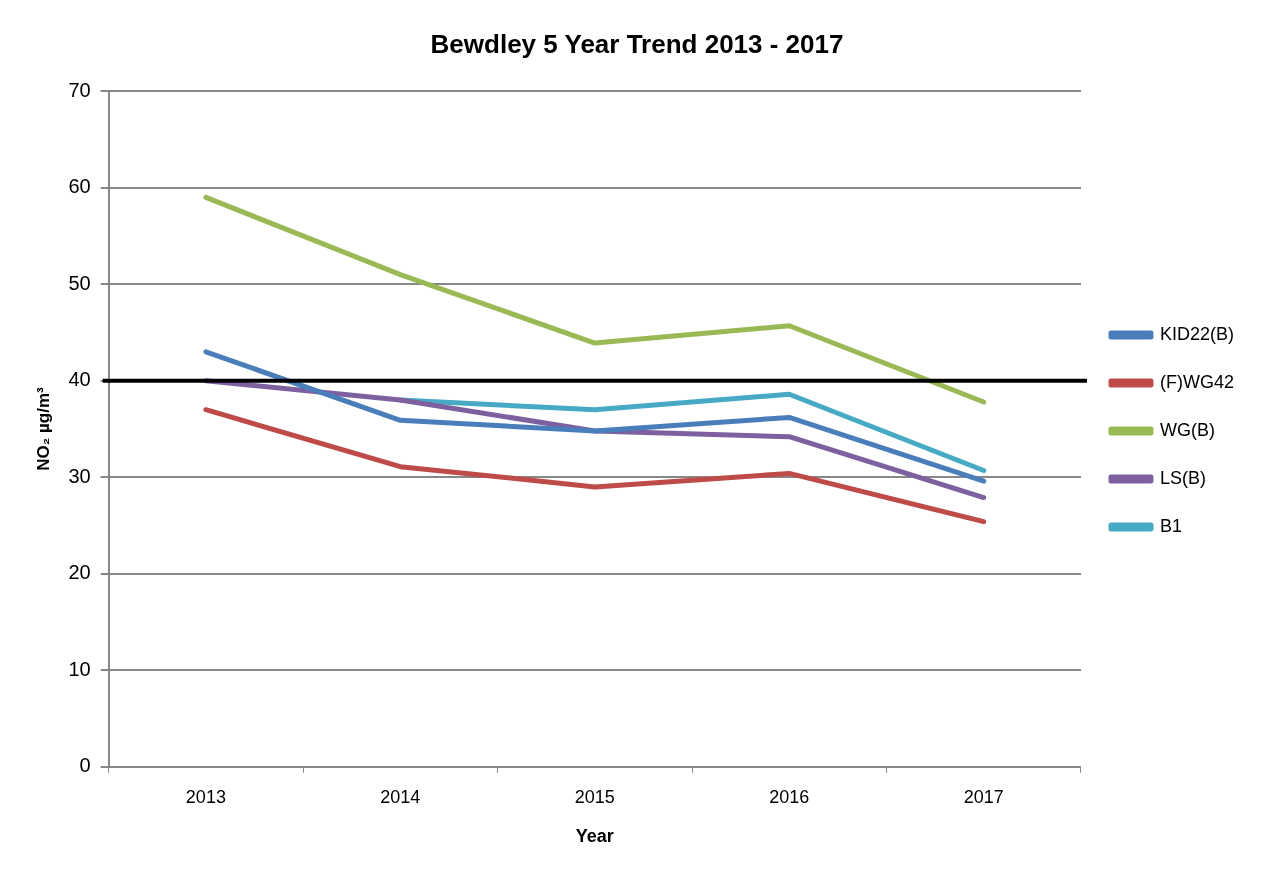 The image size is (1264, 872). Describe the element at coordinates (1171, 525) in the screenshot. I see `legend-label: B1` at that location.